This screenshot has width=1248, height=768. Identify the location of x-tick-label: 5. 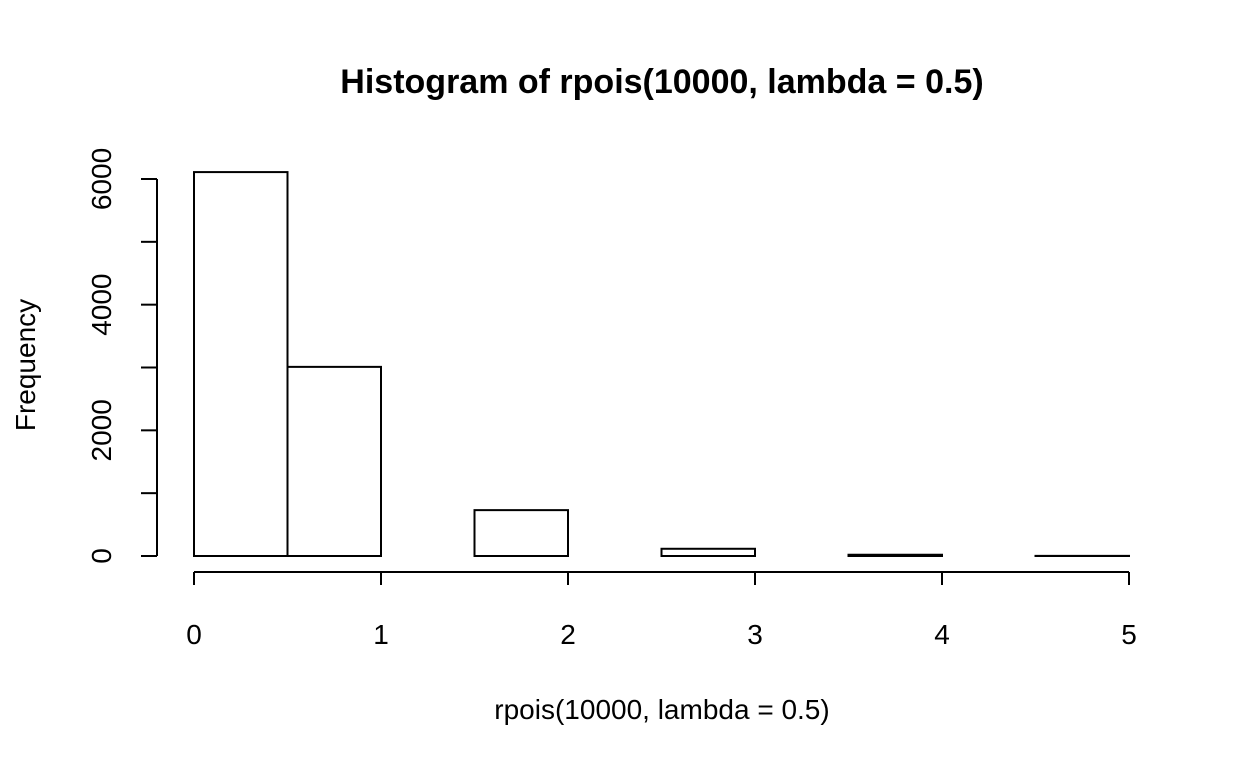
(1129, 634).